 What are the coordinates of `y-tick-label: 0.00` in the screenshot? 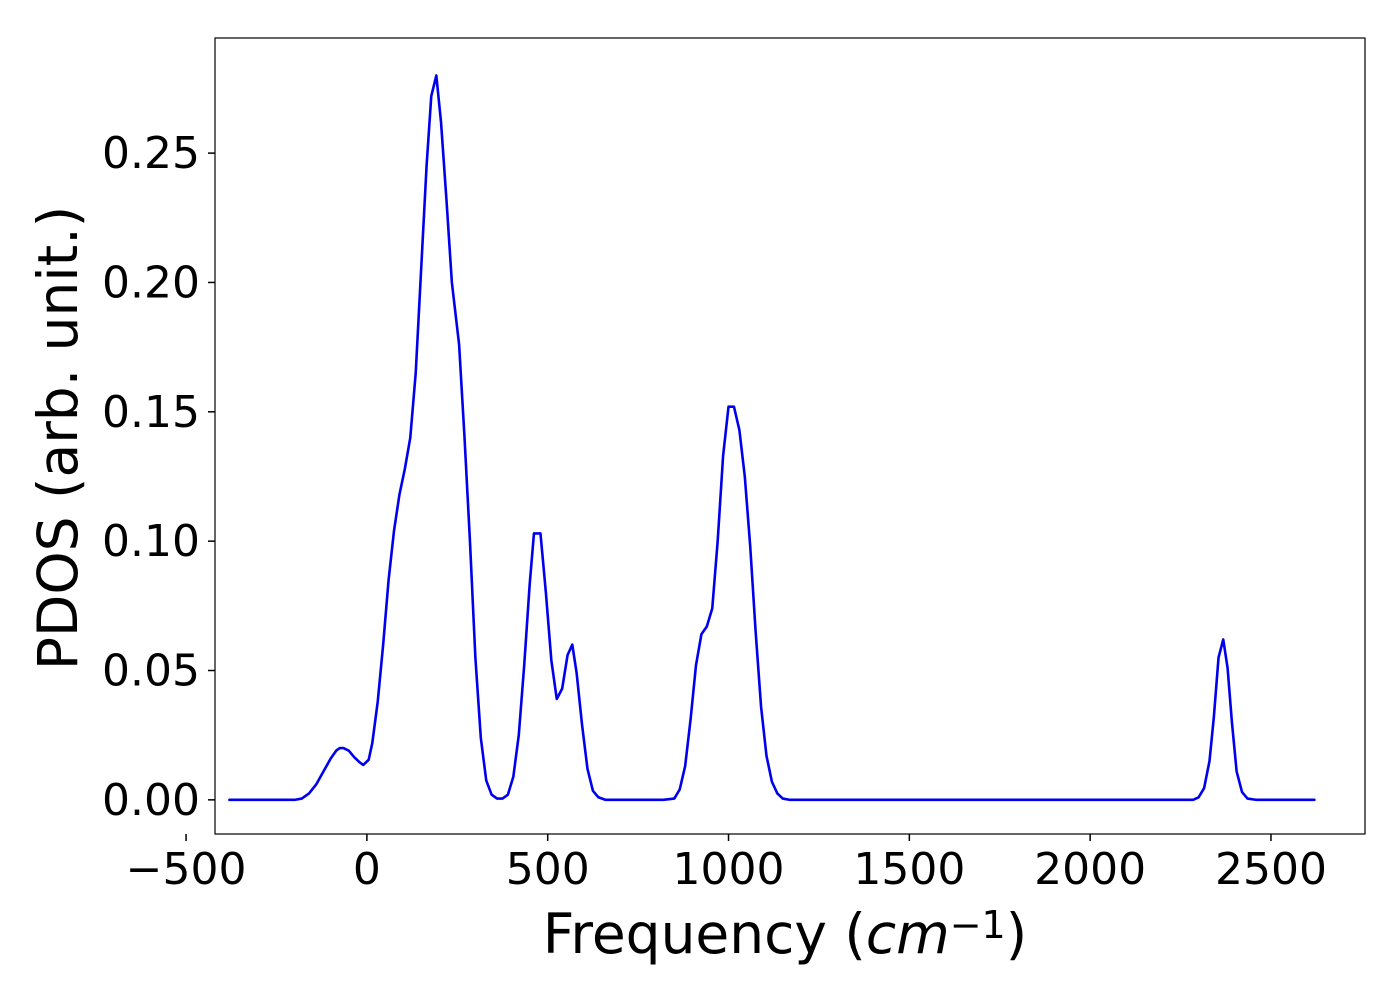 It's located at (151, 800).